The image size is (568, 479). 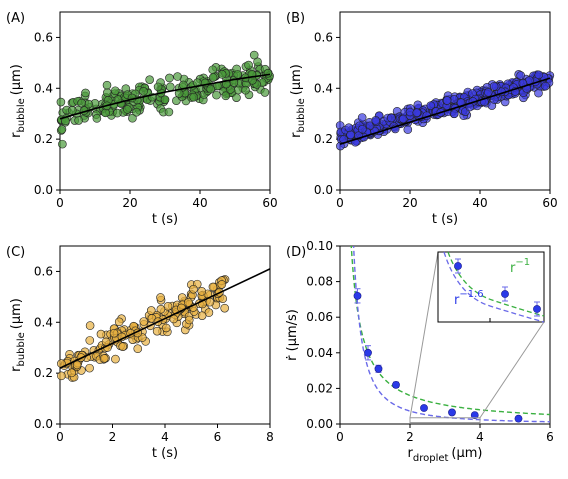 What do you see at coordinates (15, 252) in the screenshot?
I see `panel-label: (C)` at bounding box center [15, 252].